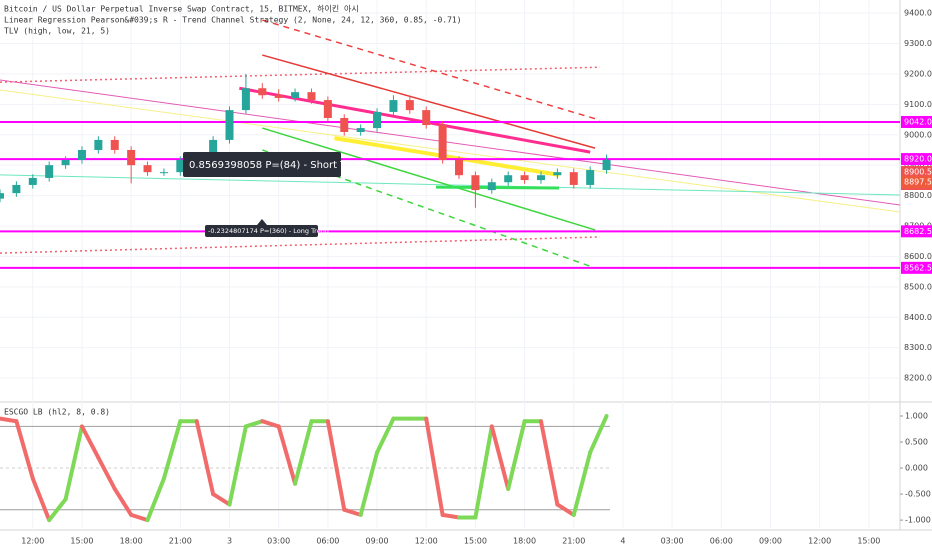 The width and height of the screenshot is (932, 550). I want to click on x-tick-label: 03:00, so click(672, 541).